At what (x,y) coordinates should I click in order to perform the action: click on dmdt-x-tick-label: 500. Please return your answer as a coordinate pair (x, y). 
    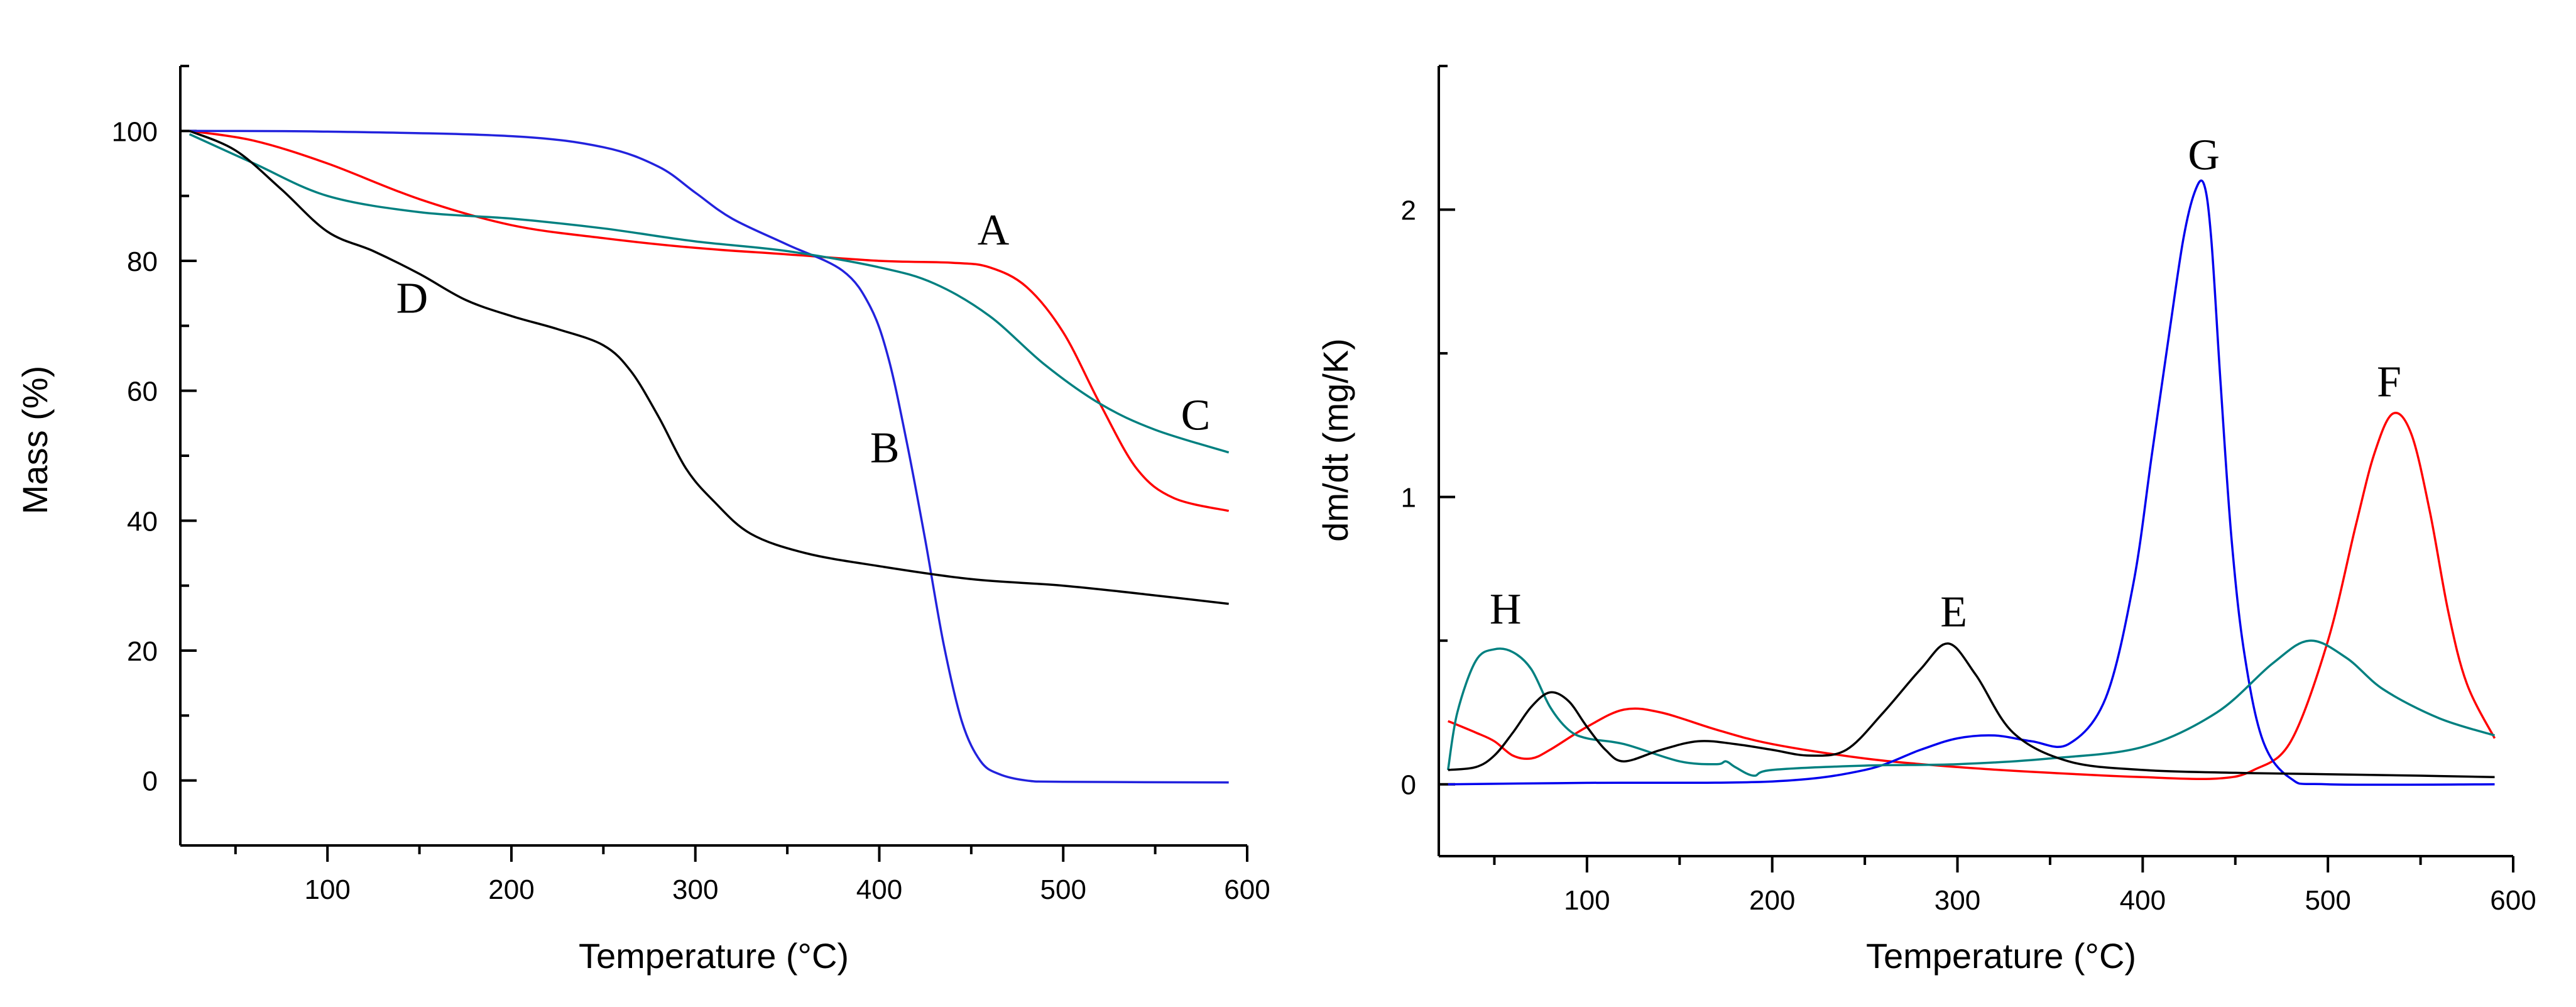
    Looking at the image, I should click on (2327, 900).